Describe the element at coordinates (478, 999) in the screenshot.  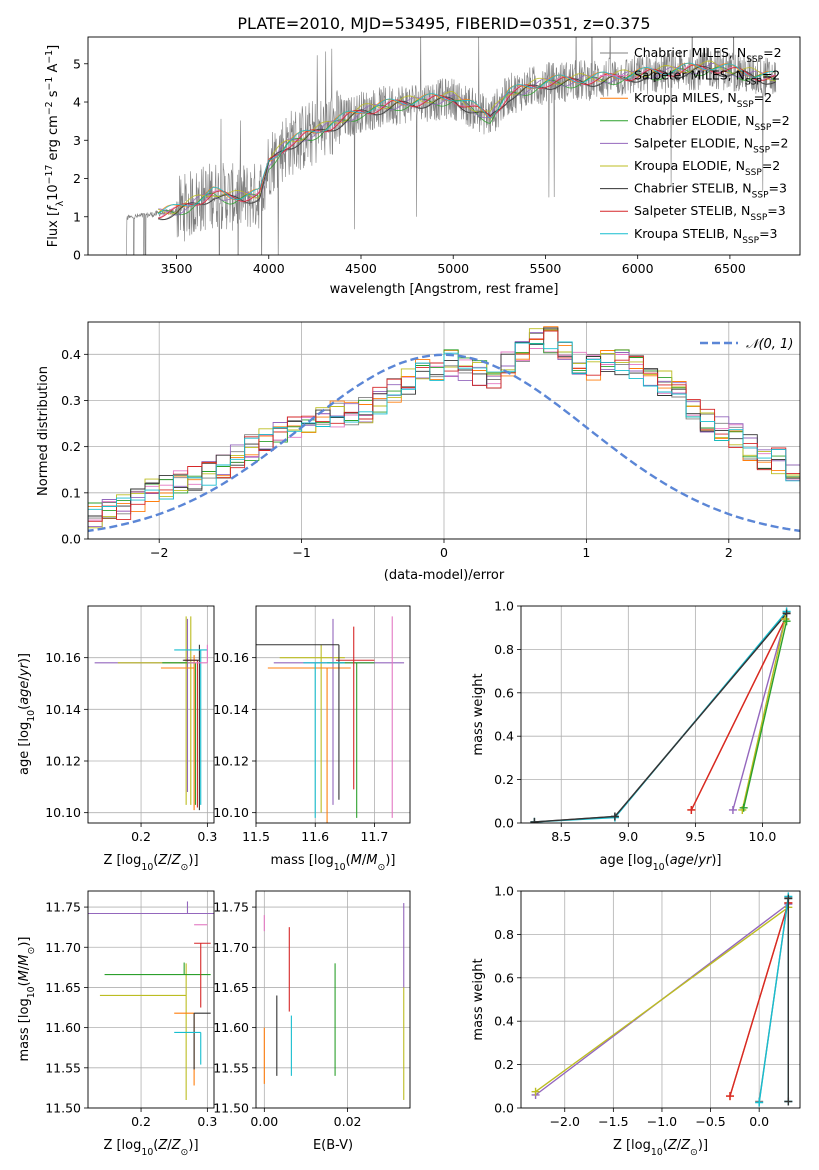
I see `mass_weight_vs_Z-ylabel: mass weight` at that location.